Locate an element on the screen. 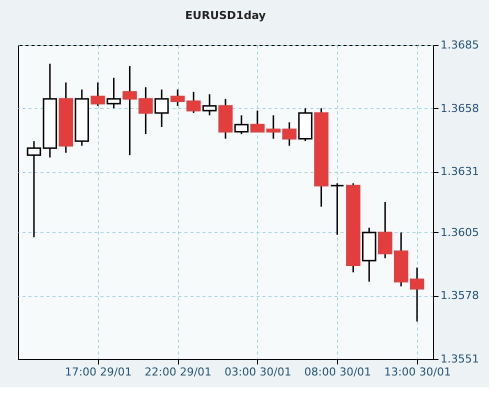 This screenshot has height=400, width=500. y-tick-label: 1.3685 is located at coordinates (459, 45).